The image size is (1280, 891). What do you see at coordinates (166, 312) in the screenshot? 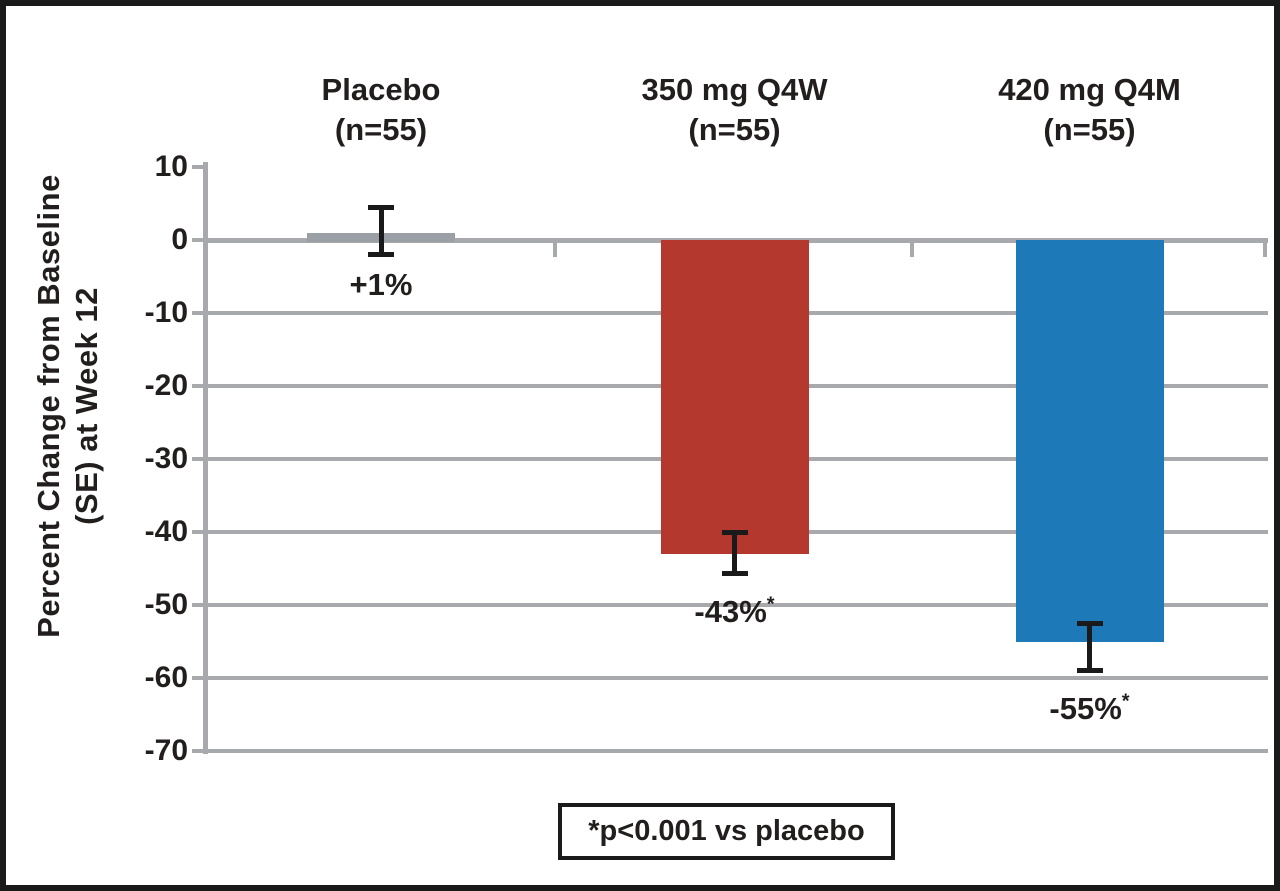
I see `y-tick-label: -10` at bounding box center [166, 312].